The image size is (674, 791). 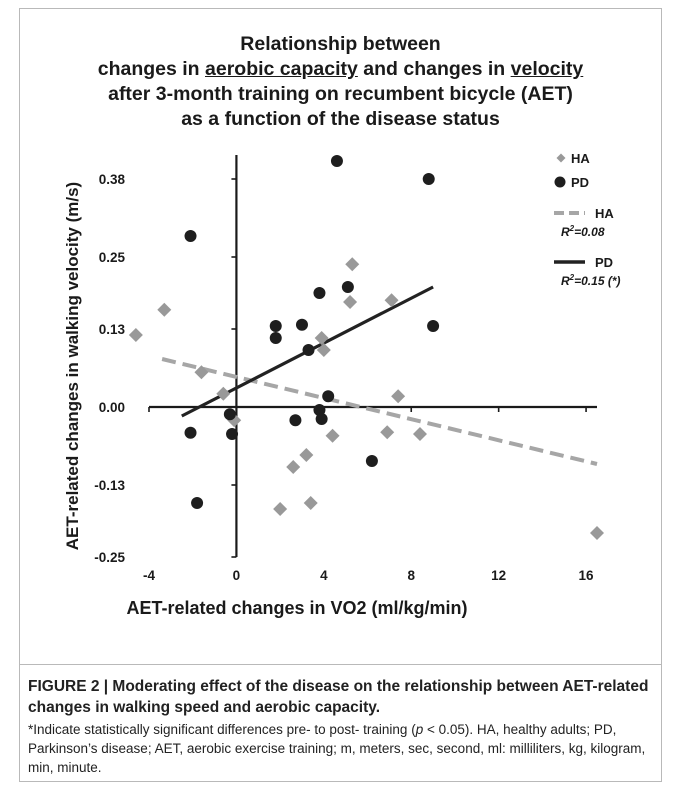 I want to click on legend-pd-line-label: PD, so click(x=604, y=262).